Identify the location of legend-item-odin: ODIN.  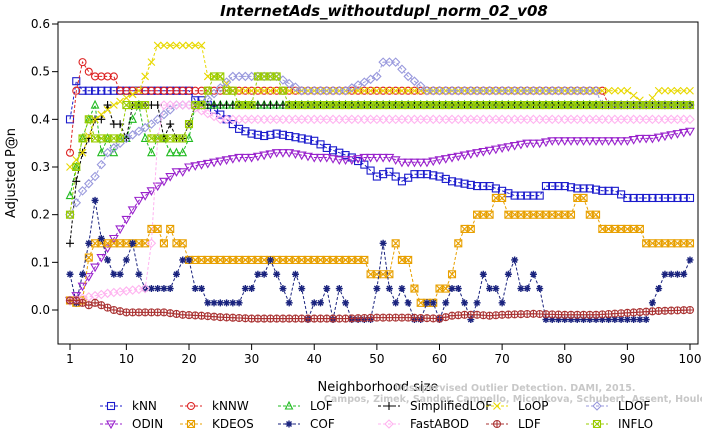
(131, 424).